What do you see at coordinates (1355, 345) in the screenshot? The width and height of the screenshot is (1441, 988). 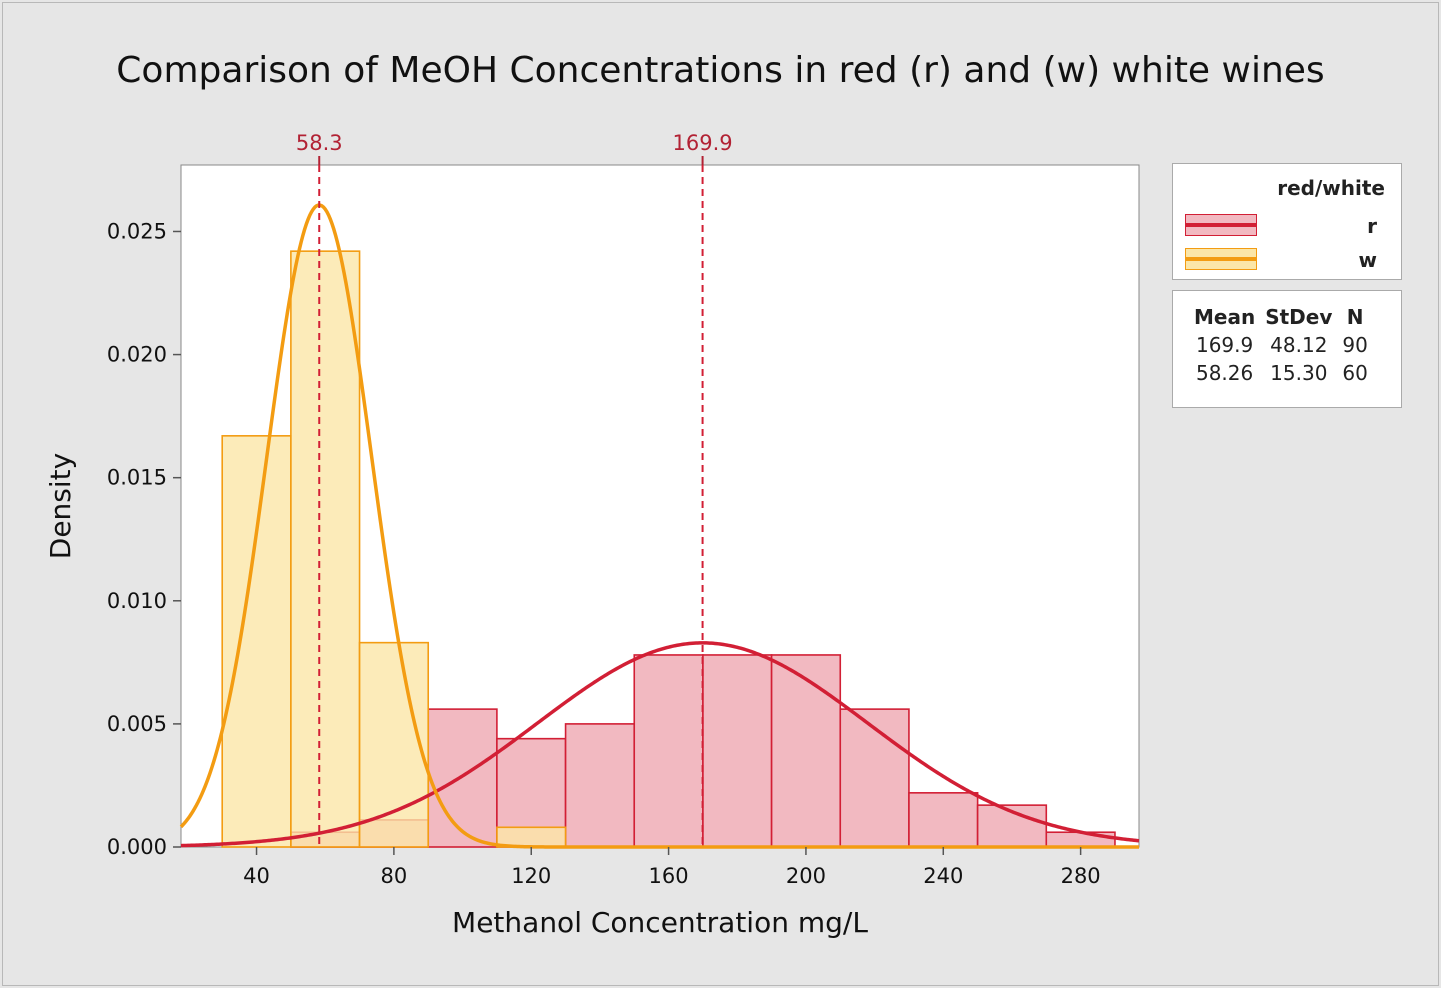 I see `stats-cell: 90` at bounding box center [1355, 345].